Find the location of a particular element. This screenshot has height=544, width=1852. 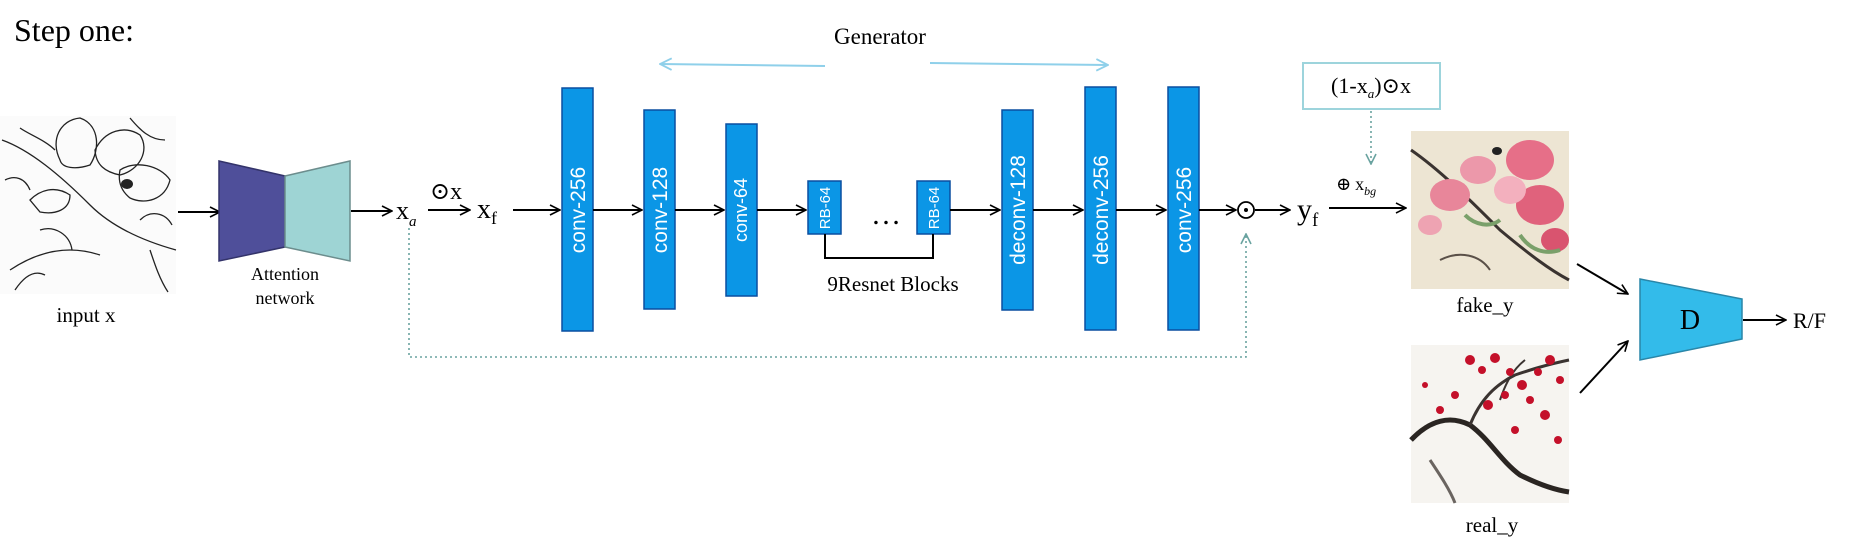

discriminator is located at coordinates (1691, 319).